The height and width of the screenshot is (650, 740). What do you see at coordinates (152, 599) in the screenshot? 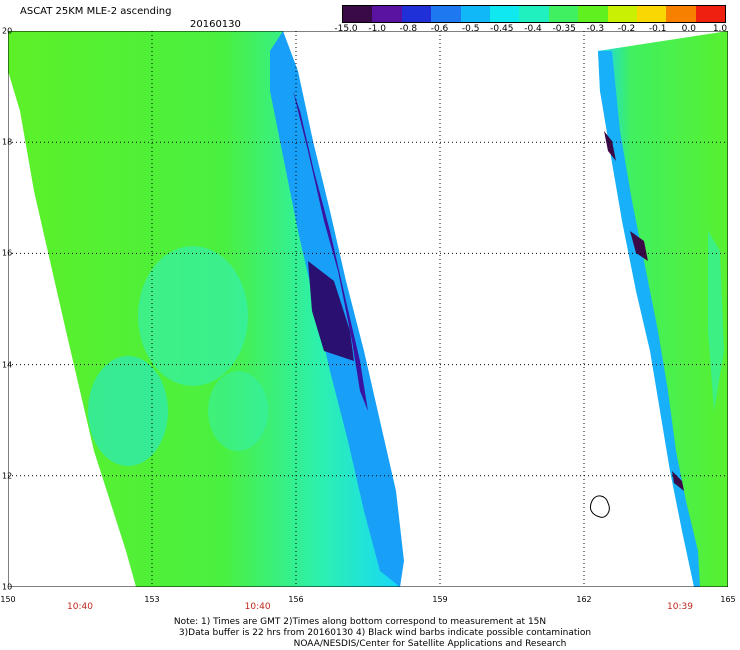
I see `longitude-tick-label: 153` at bounding box center [152, 599].